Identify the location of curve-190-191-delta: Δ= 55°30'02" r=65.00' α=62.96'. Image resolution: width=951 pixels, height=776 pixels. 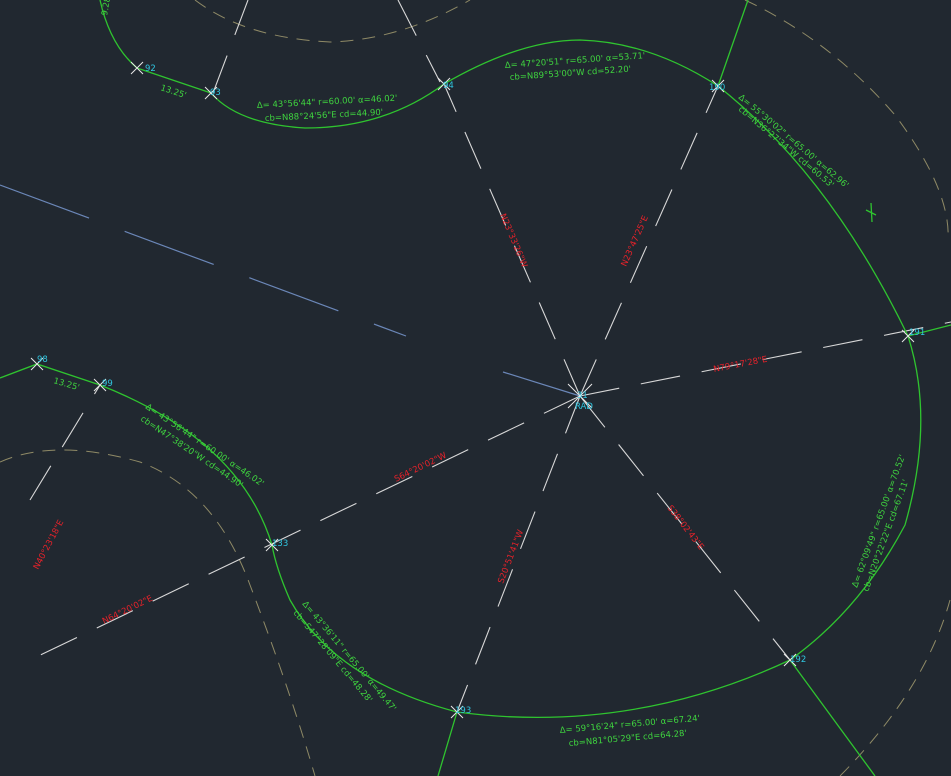
(793, 142).